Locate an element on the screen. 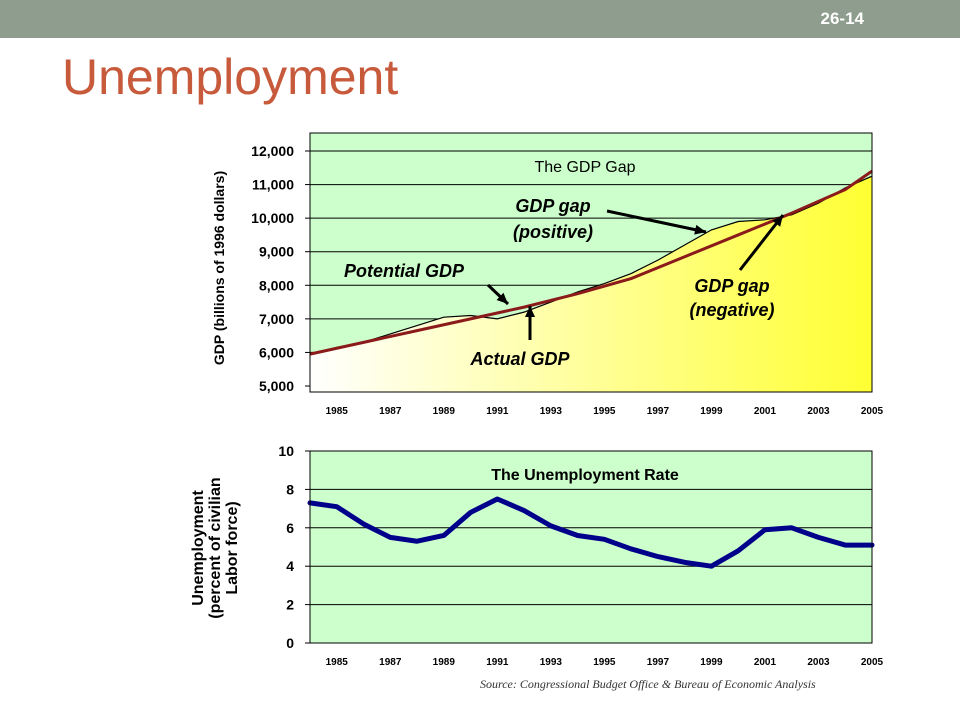  gdp-y-tick-label: 7,000 is located at coordinates (276, 319).